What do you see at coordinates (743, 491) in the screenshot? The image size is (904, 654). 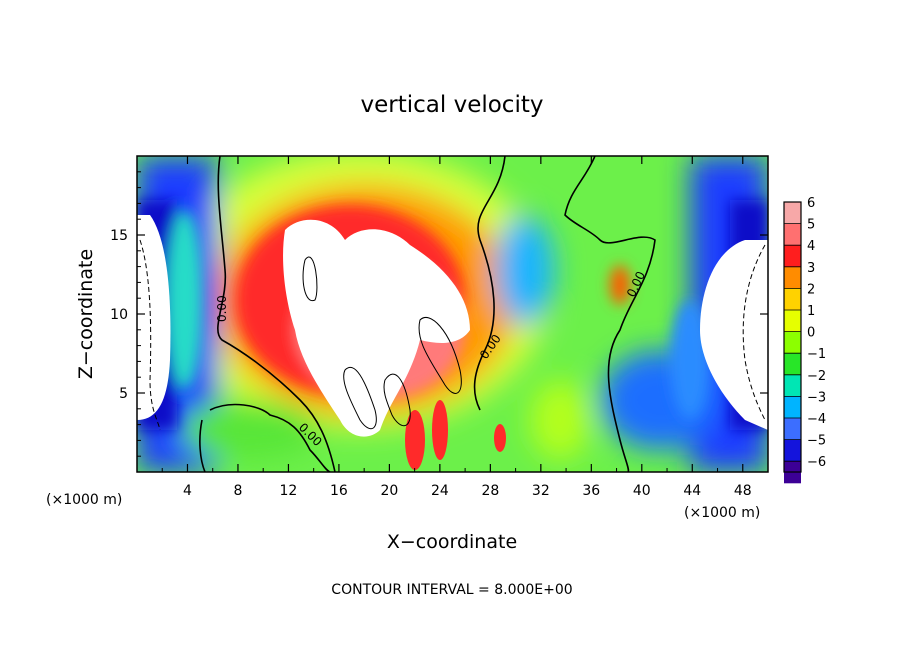 I see `x-tick-label: 48` at bounding box center [743, 491].